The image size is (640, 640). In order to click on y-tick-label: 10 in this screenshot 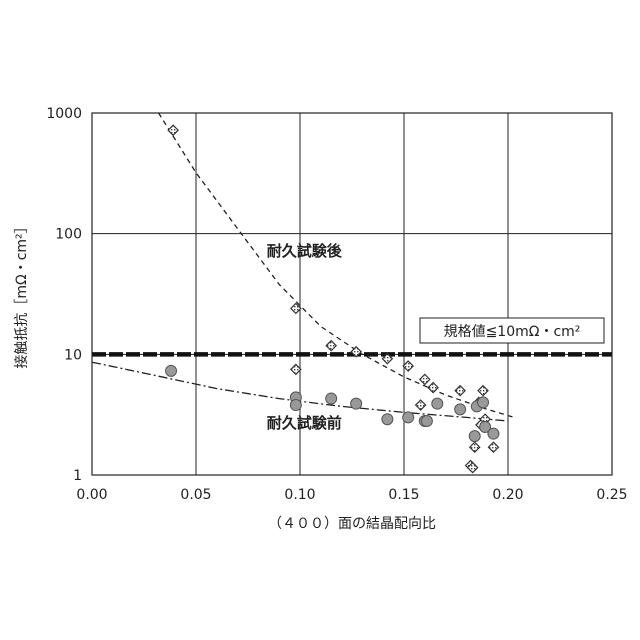, I will do `click(73, 355)`.